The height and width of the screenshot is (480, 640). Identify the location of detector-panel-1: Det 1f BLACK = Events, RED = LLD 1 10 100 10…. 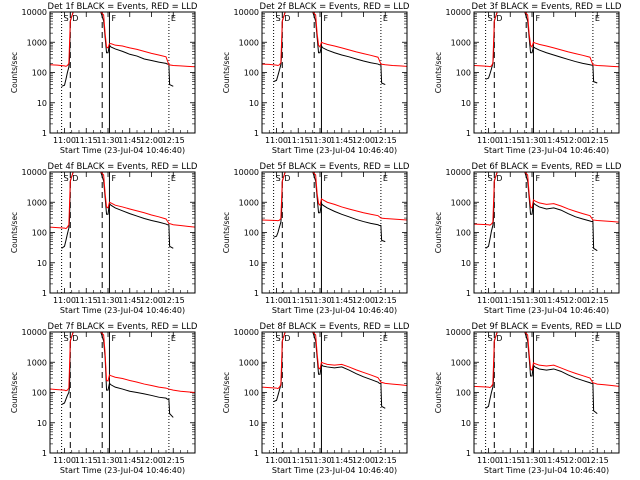
(104, 78).